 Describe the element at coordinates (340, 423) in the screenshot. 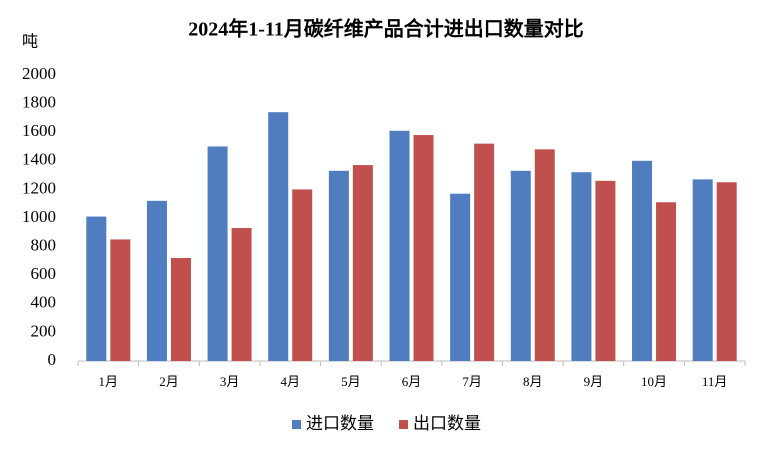

I see `legend-label: 进口数量` at that location.